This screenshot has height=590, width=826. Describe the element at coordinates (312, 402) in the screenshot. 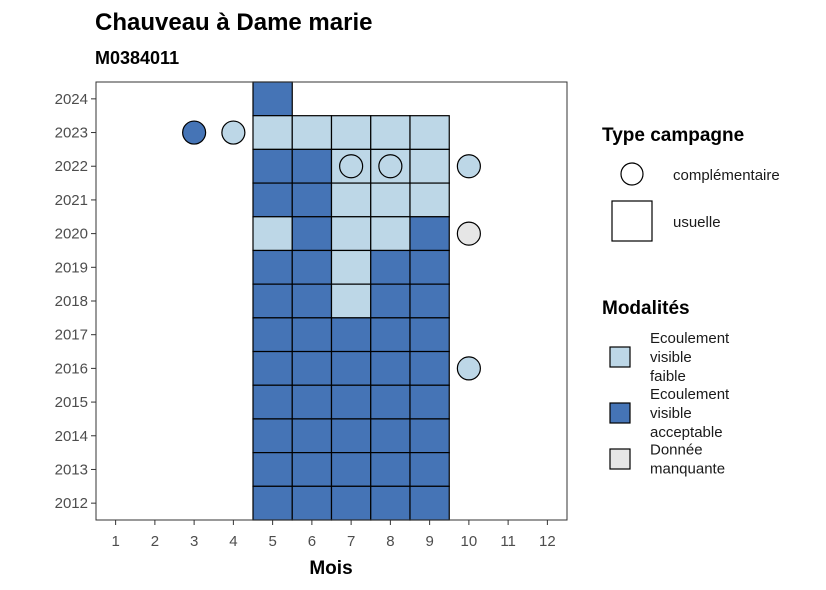

I see `cell-usuelle-6-2015` at that location.